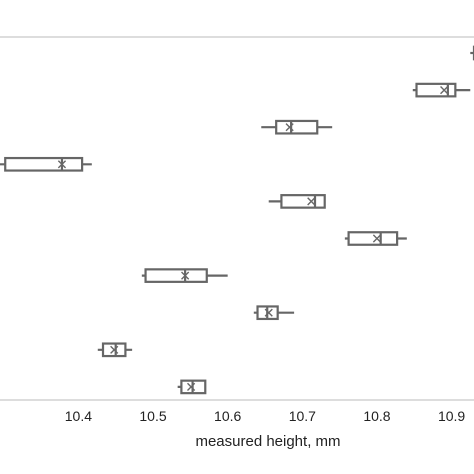 This screenshot has height=474, width=474. What do you see at coordinates (451, 416) in the screenshot?
I see `x-tick-label: 10.9` at bounding box center [451, 416].